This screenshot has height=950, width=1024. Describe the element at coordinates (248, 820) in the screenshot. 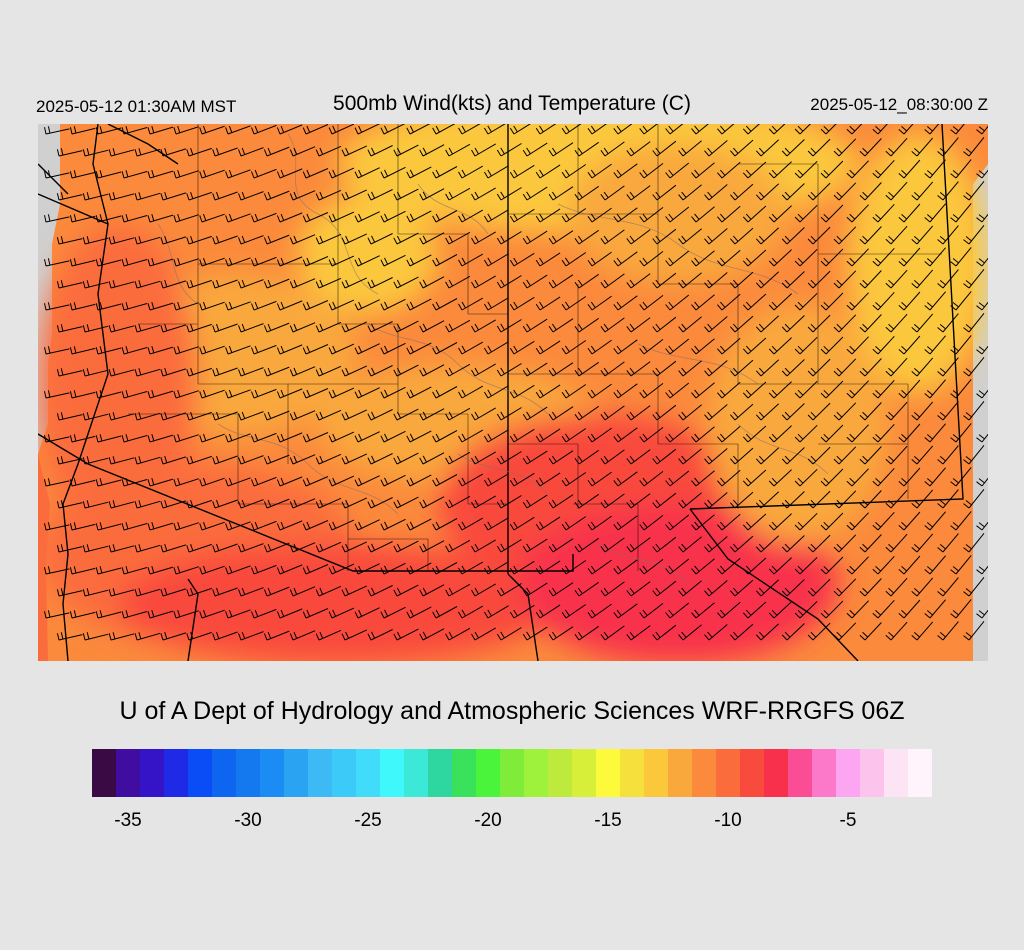

I see `colorbar-tick-label: -30` at that location.